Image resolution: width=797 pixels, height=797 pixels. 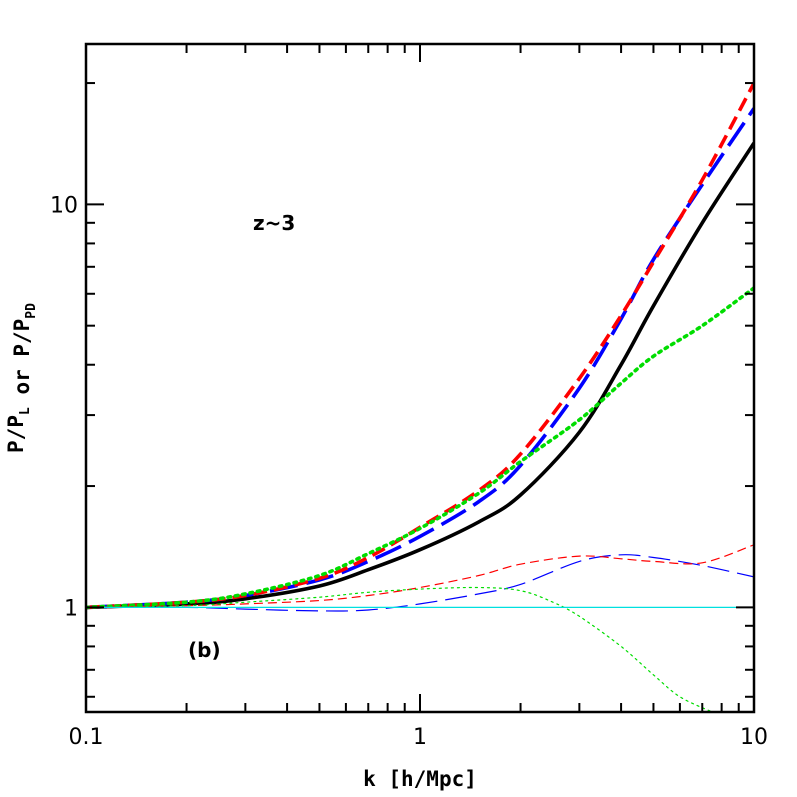 What do you see at coordinates (420, 737) in the screenshot?
I see `x-tick-label: 1` at bounding box center [420, 737].